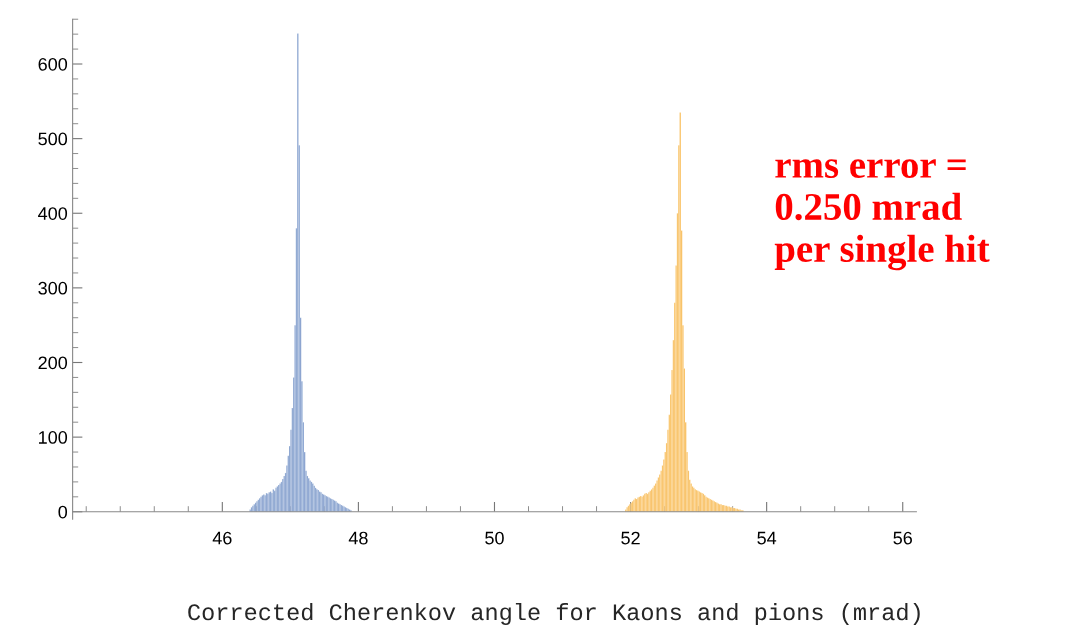 This screenshot has width=1068, height=641. I want to click on x-tick-label: 46, so click(222, 538).